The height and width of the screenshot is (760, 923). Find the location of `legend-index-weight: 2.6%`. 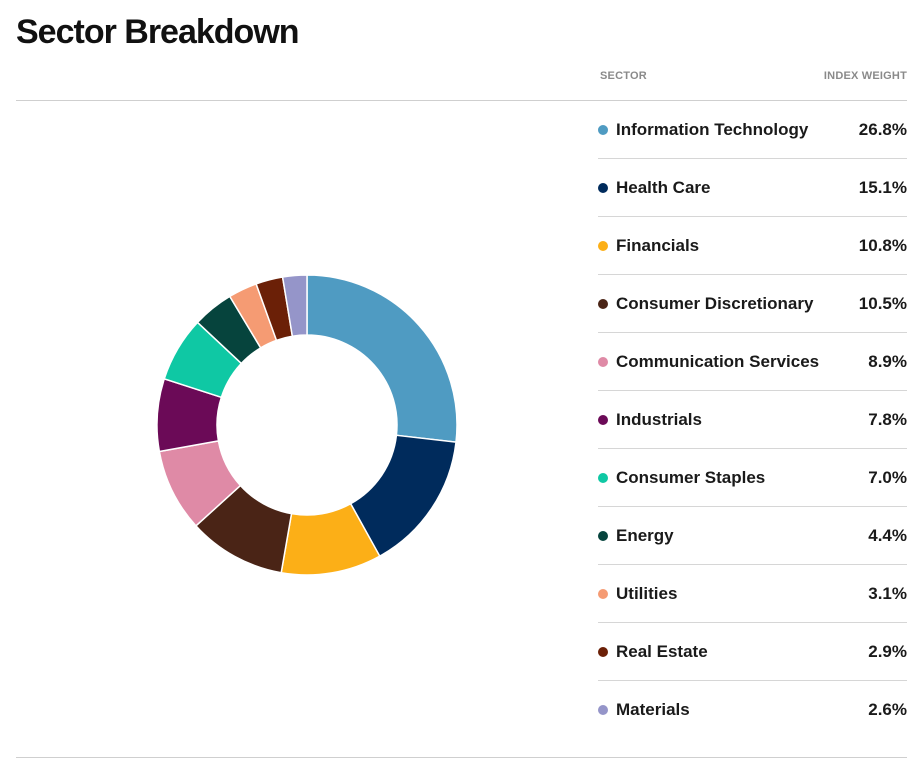

legend-index-weight: 2.6% is located at coordinates (887, 709).